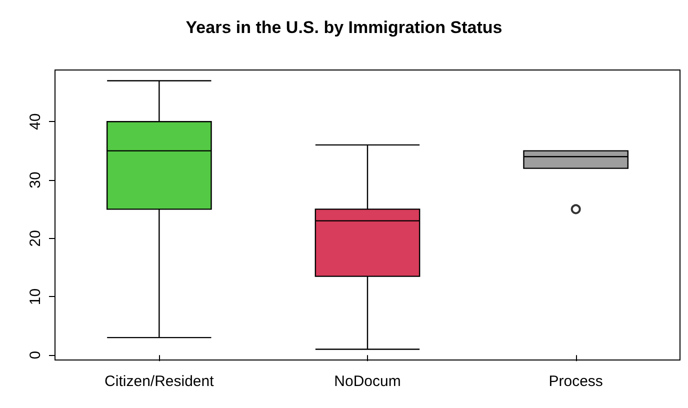 The width and height of the screenshot is (688, 408). I want to click on y-tick-label: 40, so click(35, 121).